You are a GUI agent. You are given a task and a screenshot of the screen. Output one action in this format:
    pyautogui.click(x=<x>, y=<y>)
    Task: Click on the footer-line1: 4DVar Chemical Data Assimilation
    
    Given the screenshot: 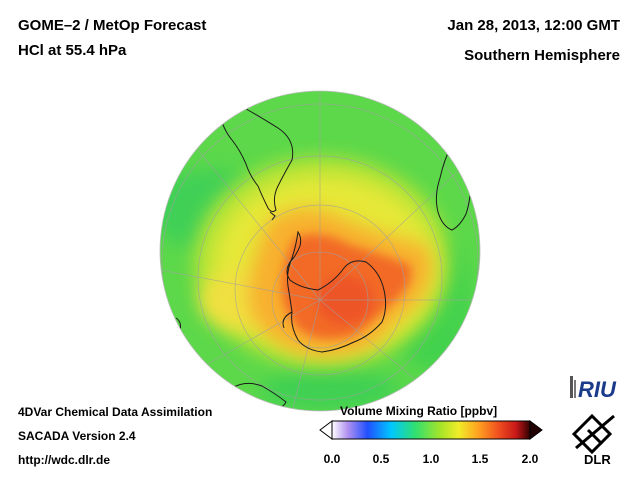 What is the action you would take?
    pyautogui.click(x=115, y=412)
    